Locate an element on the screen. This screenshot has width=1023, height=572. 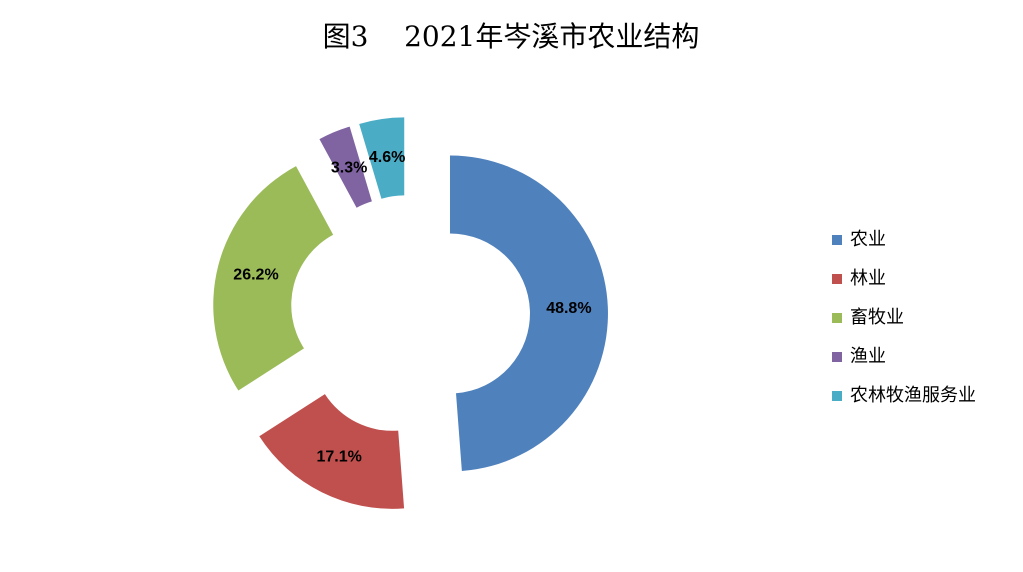
legend-label: 林业 is located at coordinates (868, 278).